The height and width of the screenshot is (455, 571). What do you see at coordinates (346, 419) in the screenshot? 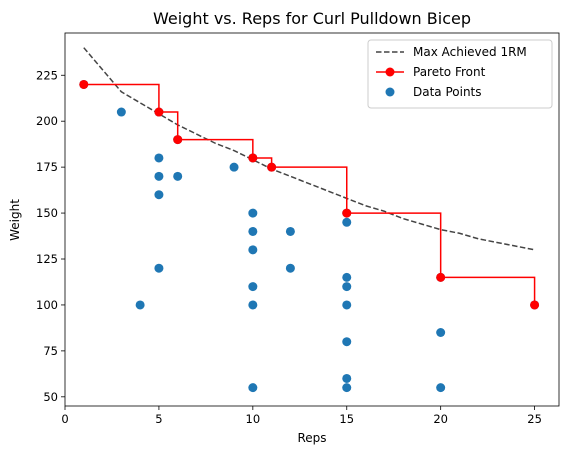
I see `x-tick-label: 15` at bounding box center [346, 419].